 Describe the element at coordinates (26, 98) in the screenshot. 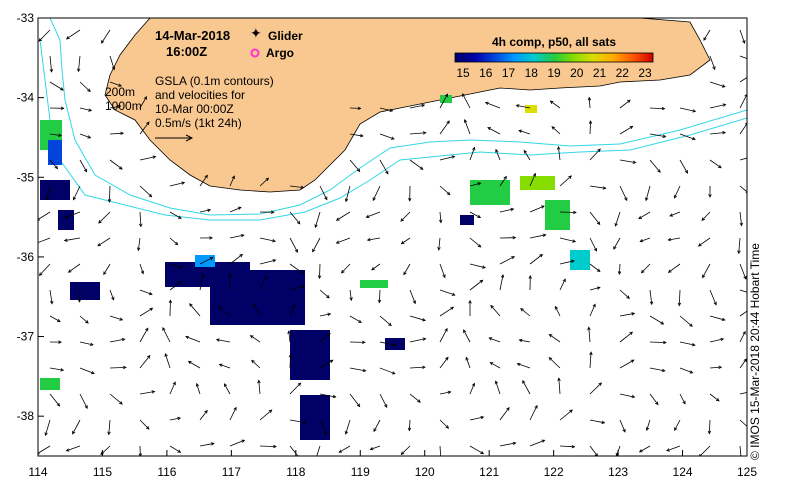

I see `y-tick-label: -34` at that location.